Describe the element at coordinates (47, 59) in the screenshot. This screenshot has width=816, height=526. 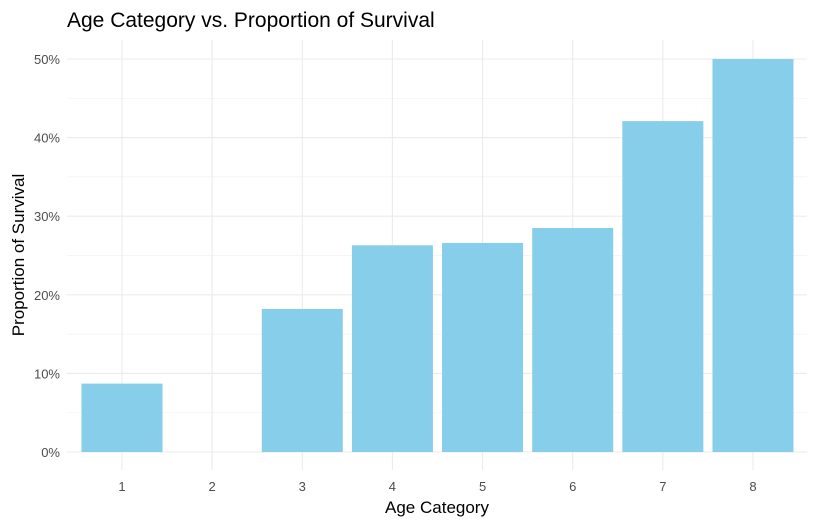
I see `y-tick-label: 50%` at that location.